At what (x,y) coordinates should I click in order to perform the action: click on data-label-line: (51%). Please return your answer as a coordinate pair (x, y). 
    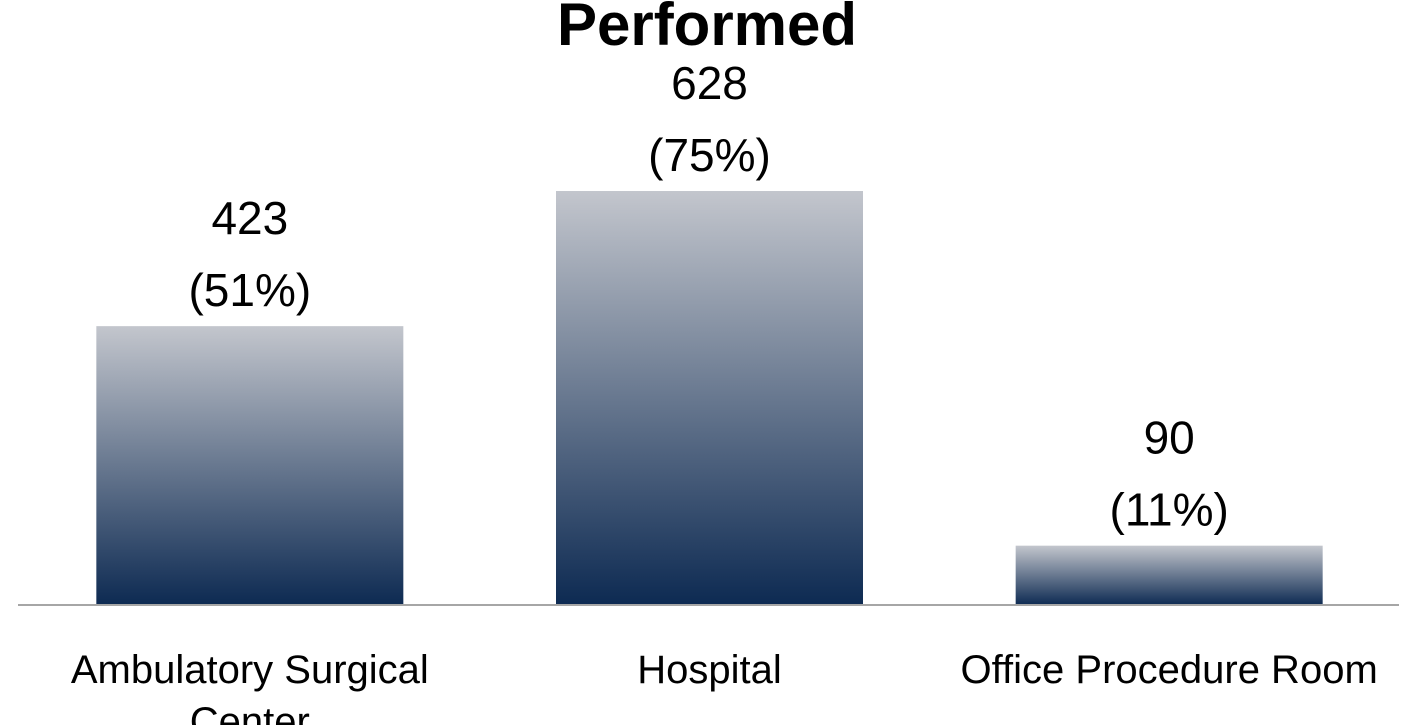
    Looking at the image, I should click on (249, 290).